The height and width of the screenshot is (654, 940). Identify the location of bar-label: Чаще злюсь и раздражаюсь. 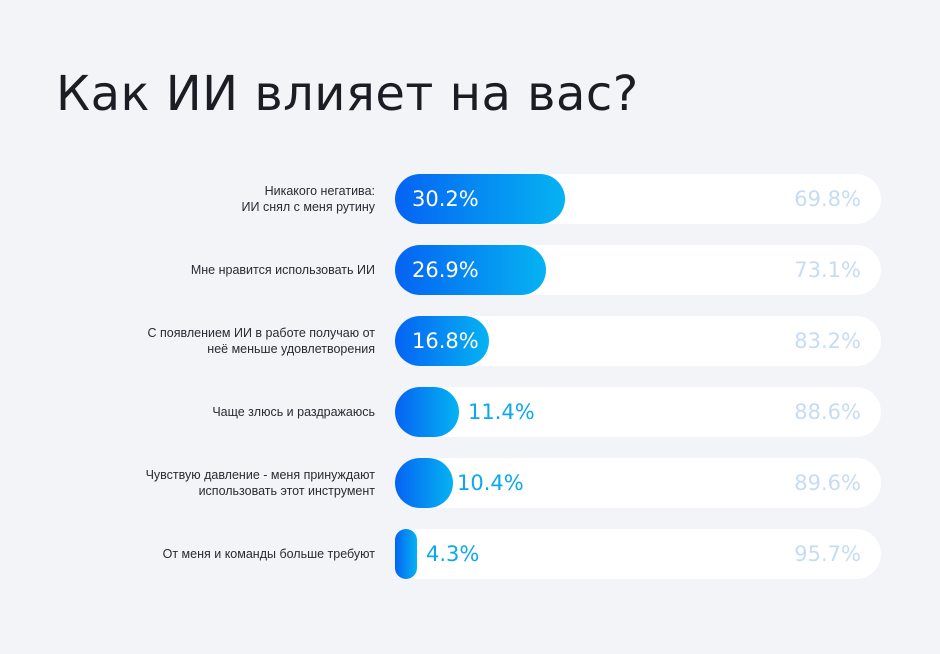
(293, 412).